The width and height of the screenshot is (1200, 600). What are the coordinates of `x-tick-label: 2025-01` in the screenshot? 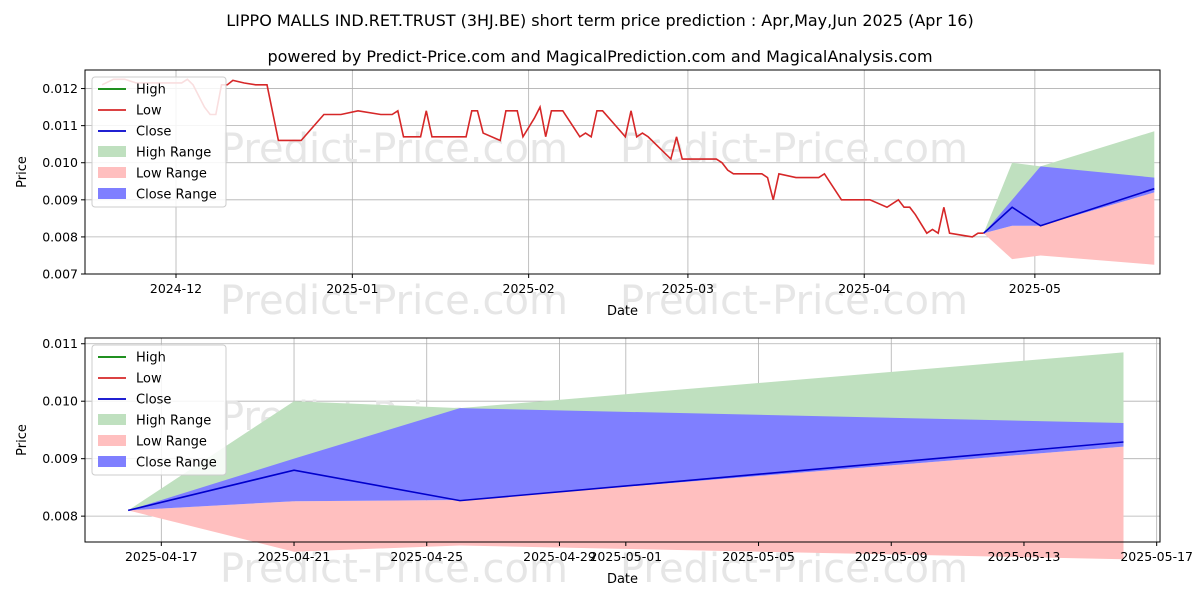 It's located at (352, 288).